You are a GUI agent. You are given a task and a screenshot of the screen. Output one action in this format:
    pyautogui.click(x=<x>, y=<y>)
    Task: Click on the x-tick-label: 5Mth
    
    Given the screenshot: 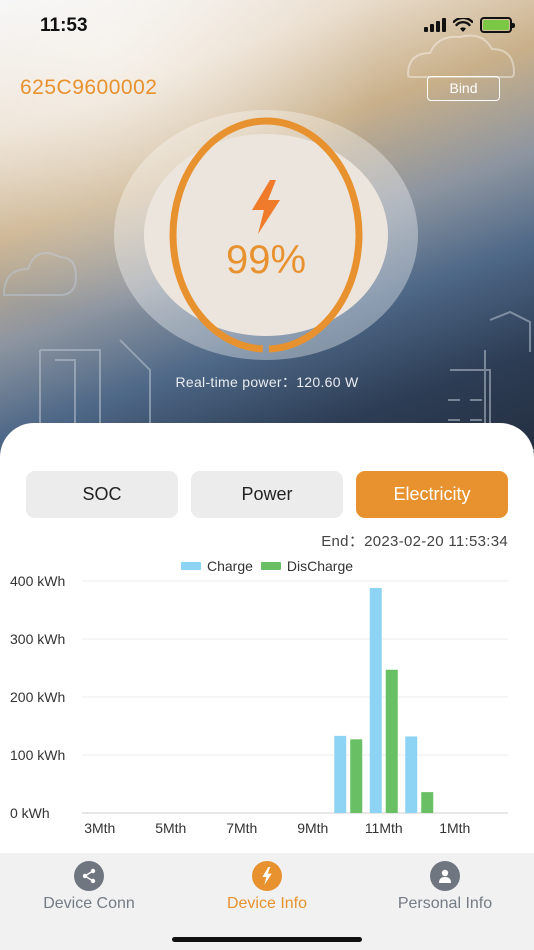 What is the action you would take?
    pyautogui.click(x=170, y=828)
    